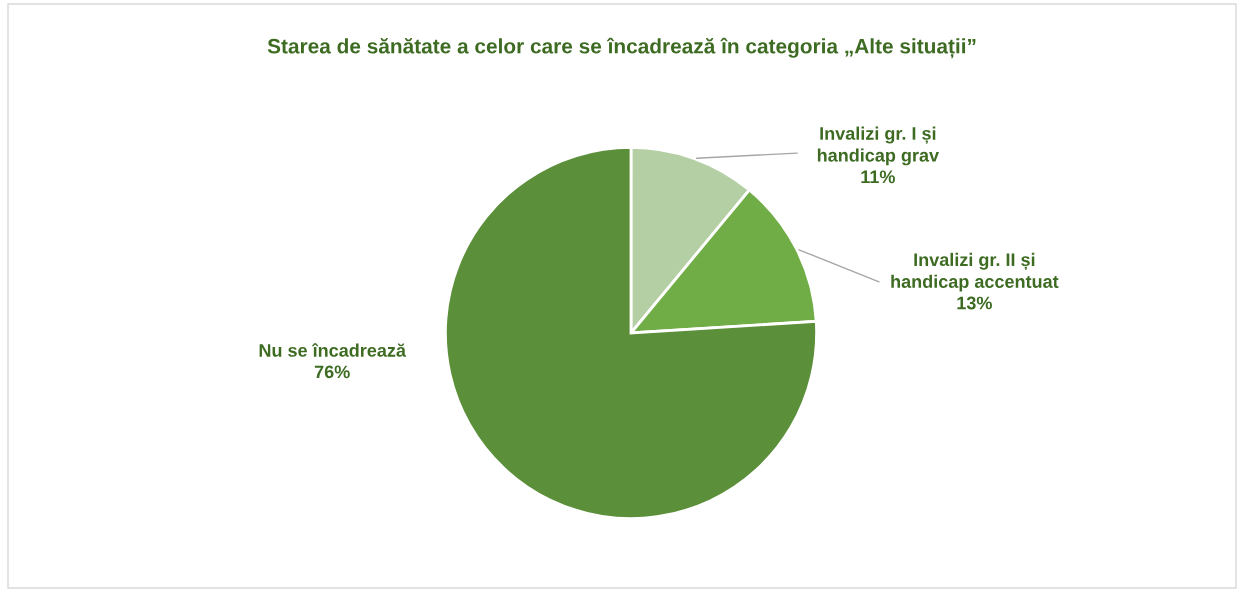  Describe the element at coordinates (333, 350) in the screenshot. I see `slice-label: Nu se încadrează` at that location.